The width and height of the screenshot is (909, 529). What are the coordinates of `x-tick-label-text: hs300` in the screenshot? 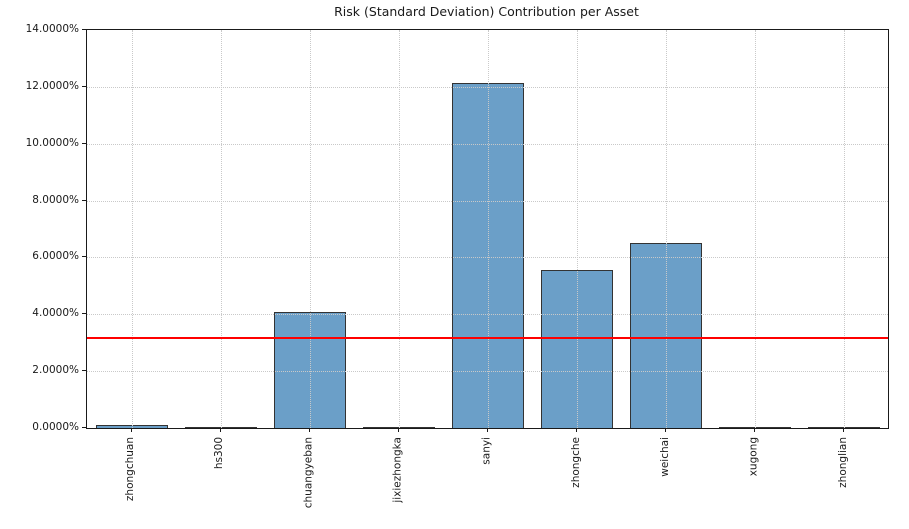 It's located at (219, 453).